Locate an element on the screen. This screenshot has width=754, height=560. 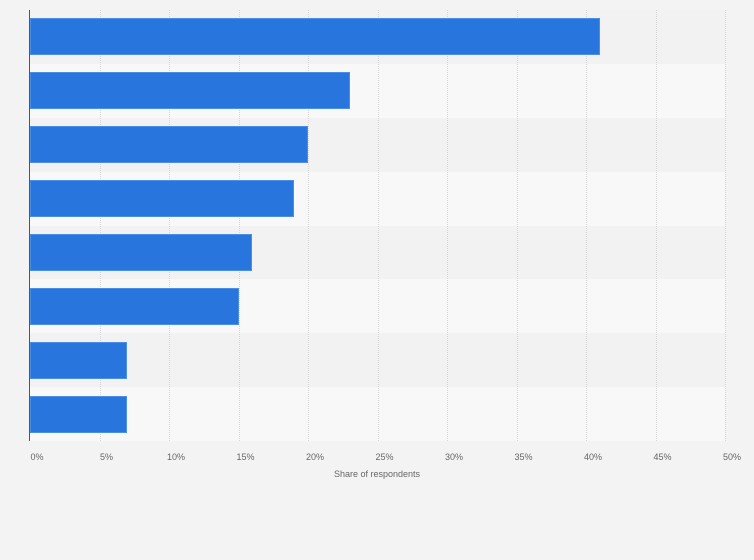
x-tick-label: 25% is located at coordinates (384, 457).